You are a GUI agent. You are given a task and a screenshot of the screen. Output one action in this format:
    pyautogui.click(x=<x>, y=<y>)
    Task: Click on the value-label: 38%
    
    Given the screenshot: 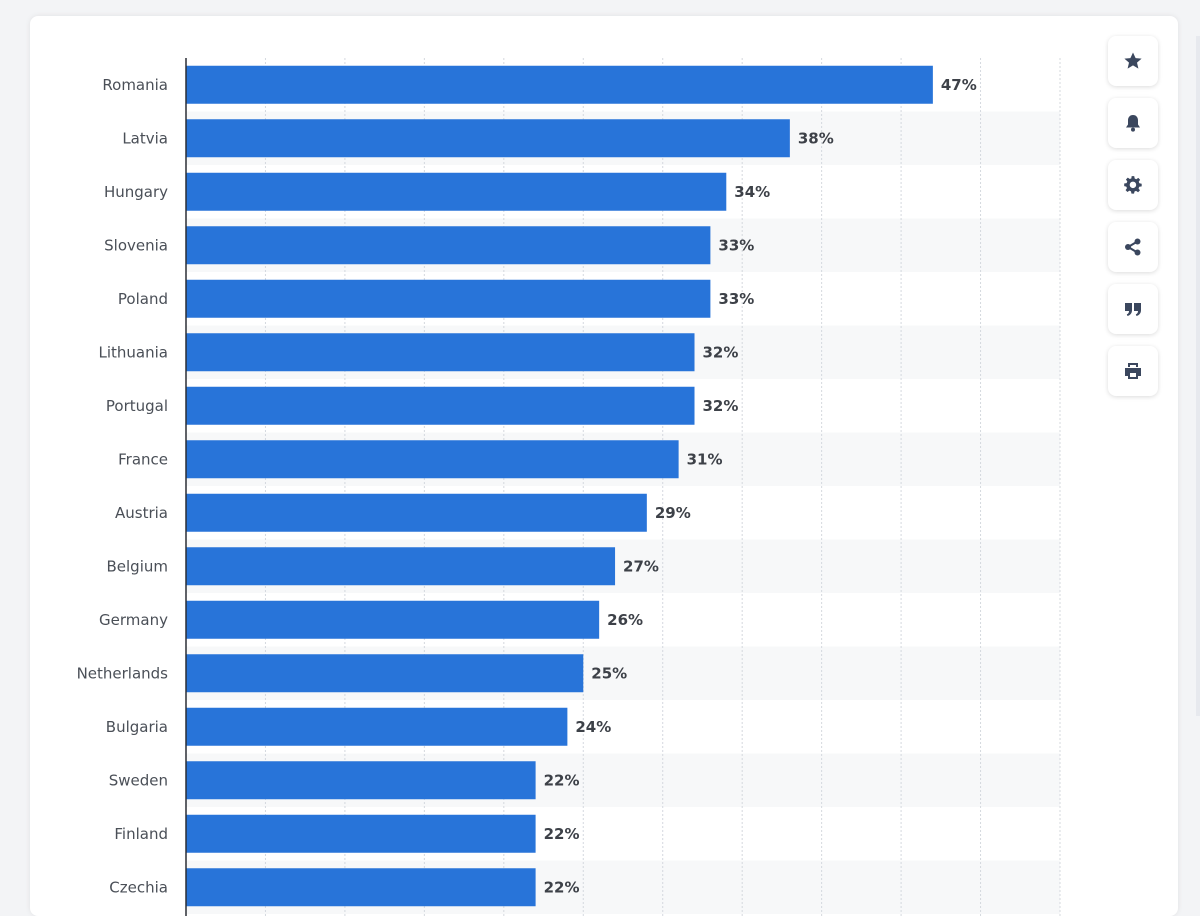 What is the action you would take?
    pyautogui.click(x=816, y=138)
    